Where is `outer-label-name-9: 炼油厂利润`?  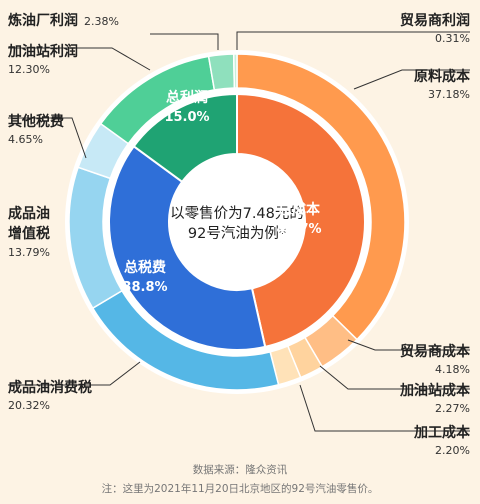 outer-label-name-9: 炼油厂利润 is located at coordinates (43, 20).